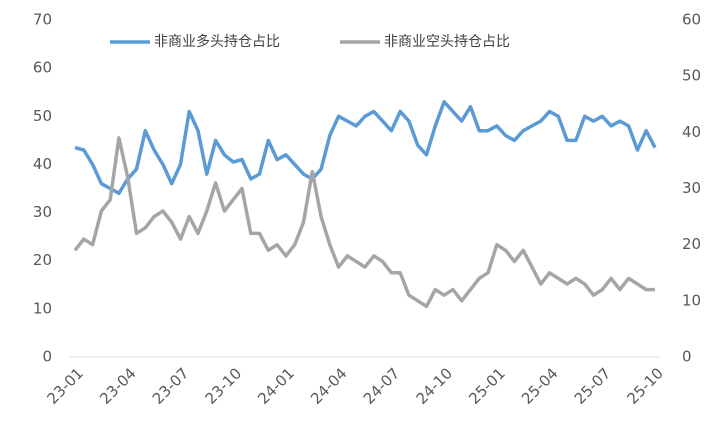 The width and height of the screenshot is (716, 441). I want to click on y2-tick-label: 0, so click(687, 357).